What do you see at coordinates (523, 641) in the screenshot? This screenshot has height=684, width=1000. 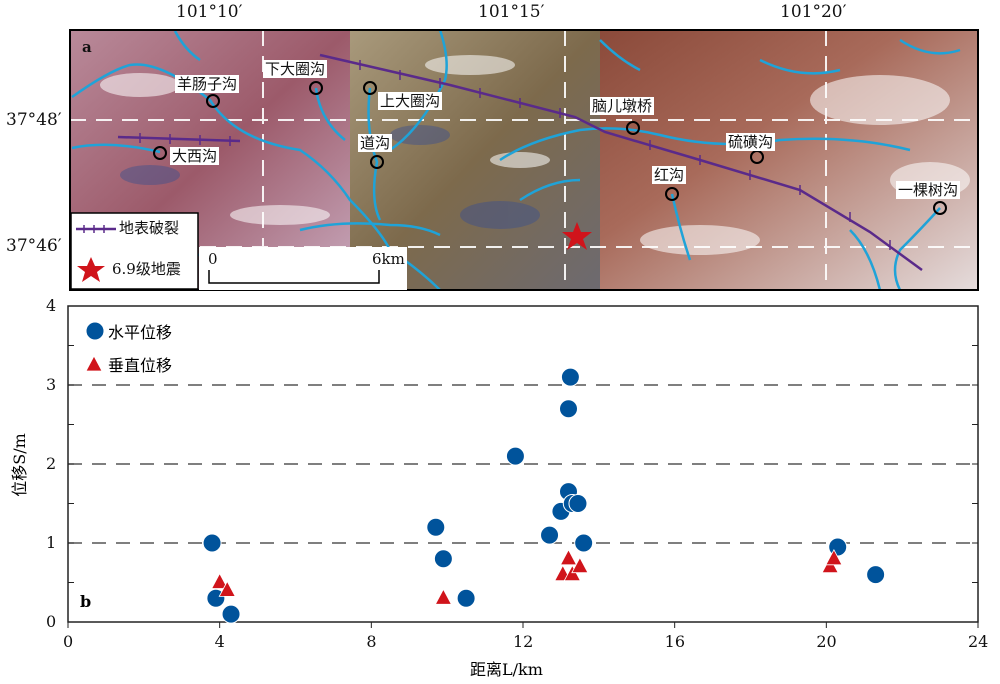 I see `x-tick-label: 12` at bounding box center [523, 641].